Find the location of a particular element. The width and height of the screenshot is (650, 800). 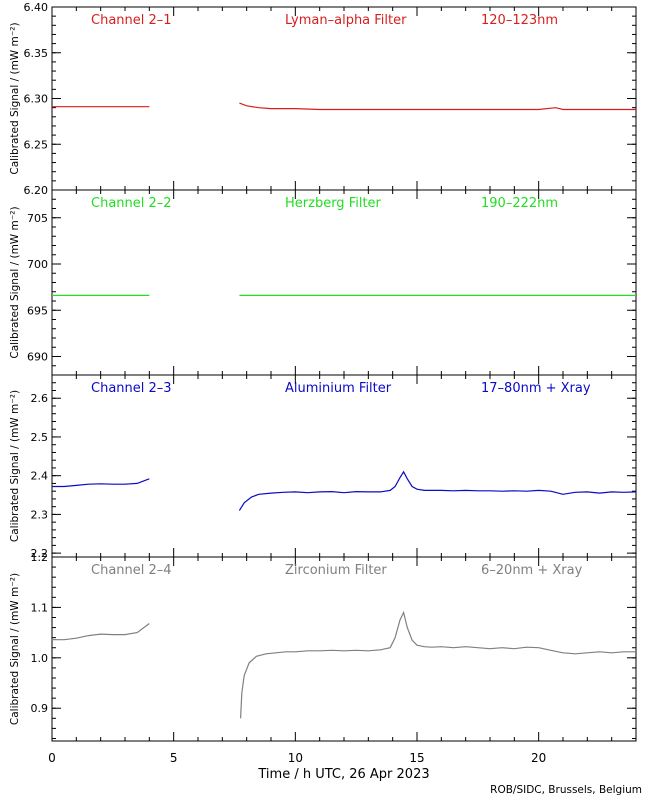

y-tick-label: 6.35 is located at coordinates (36, 53).